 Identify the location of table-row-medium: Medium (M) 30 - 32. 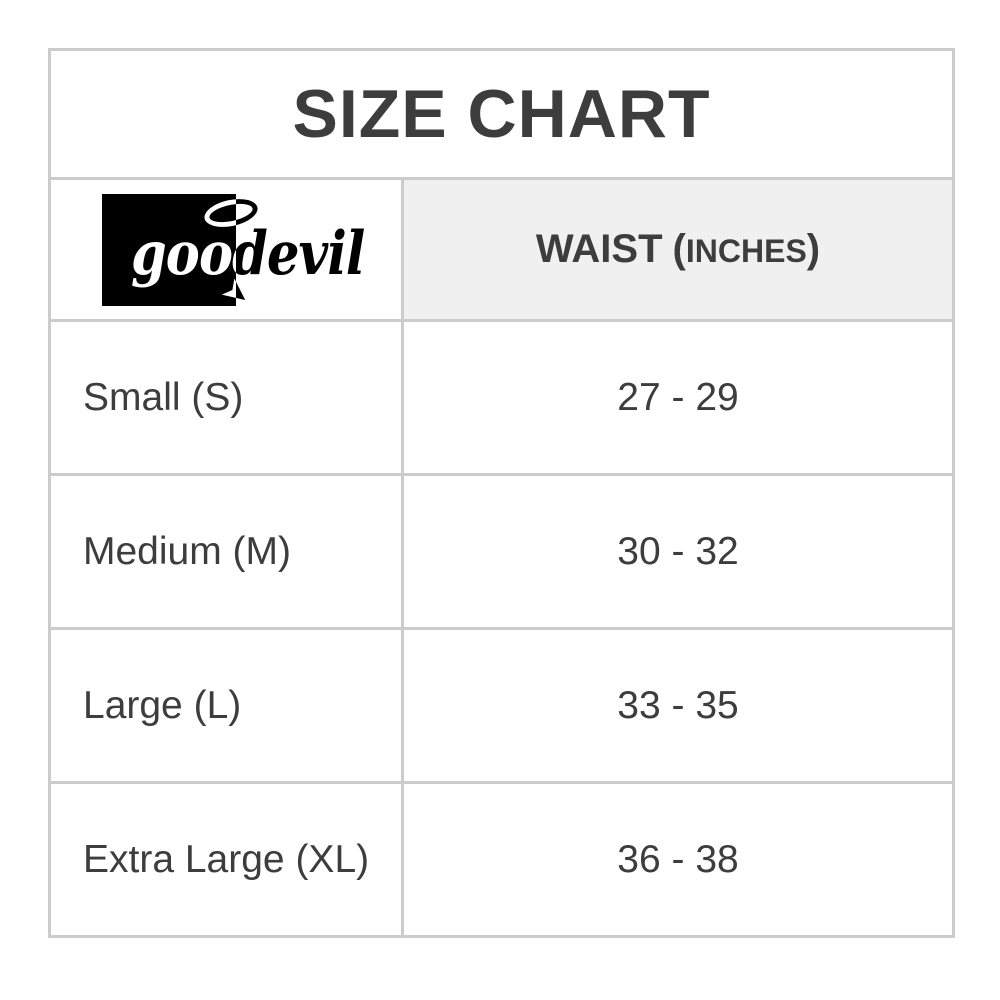
(501, 551).